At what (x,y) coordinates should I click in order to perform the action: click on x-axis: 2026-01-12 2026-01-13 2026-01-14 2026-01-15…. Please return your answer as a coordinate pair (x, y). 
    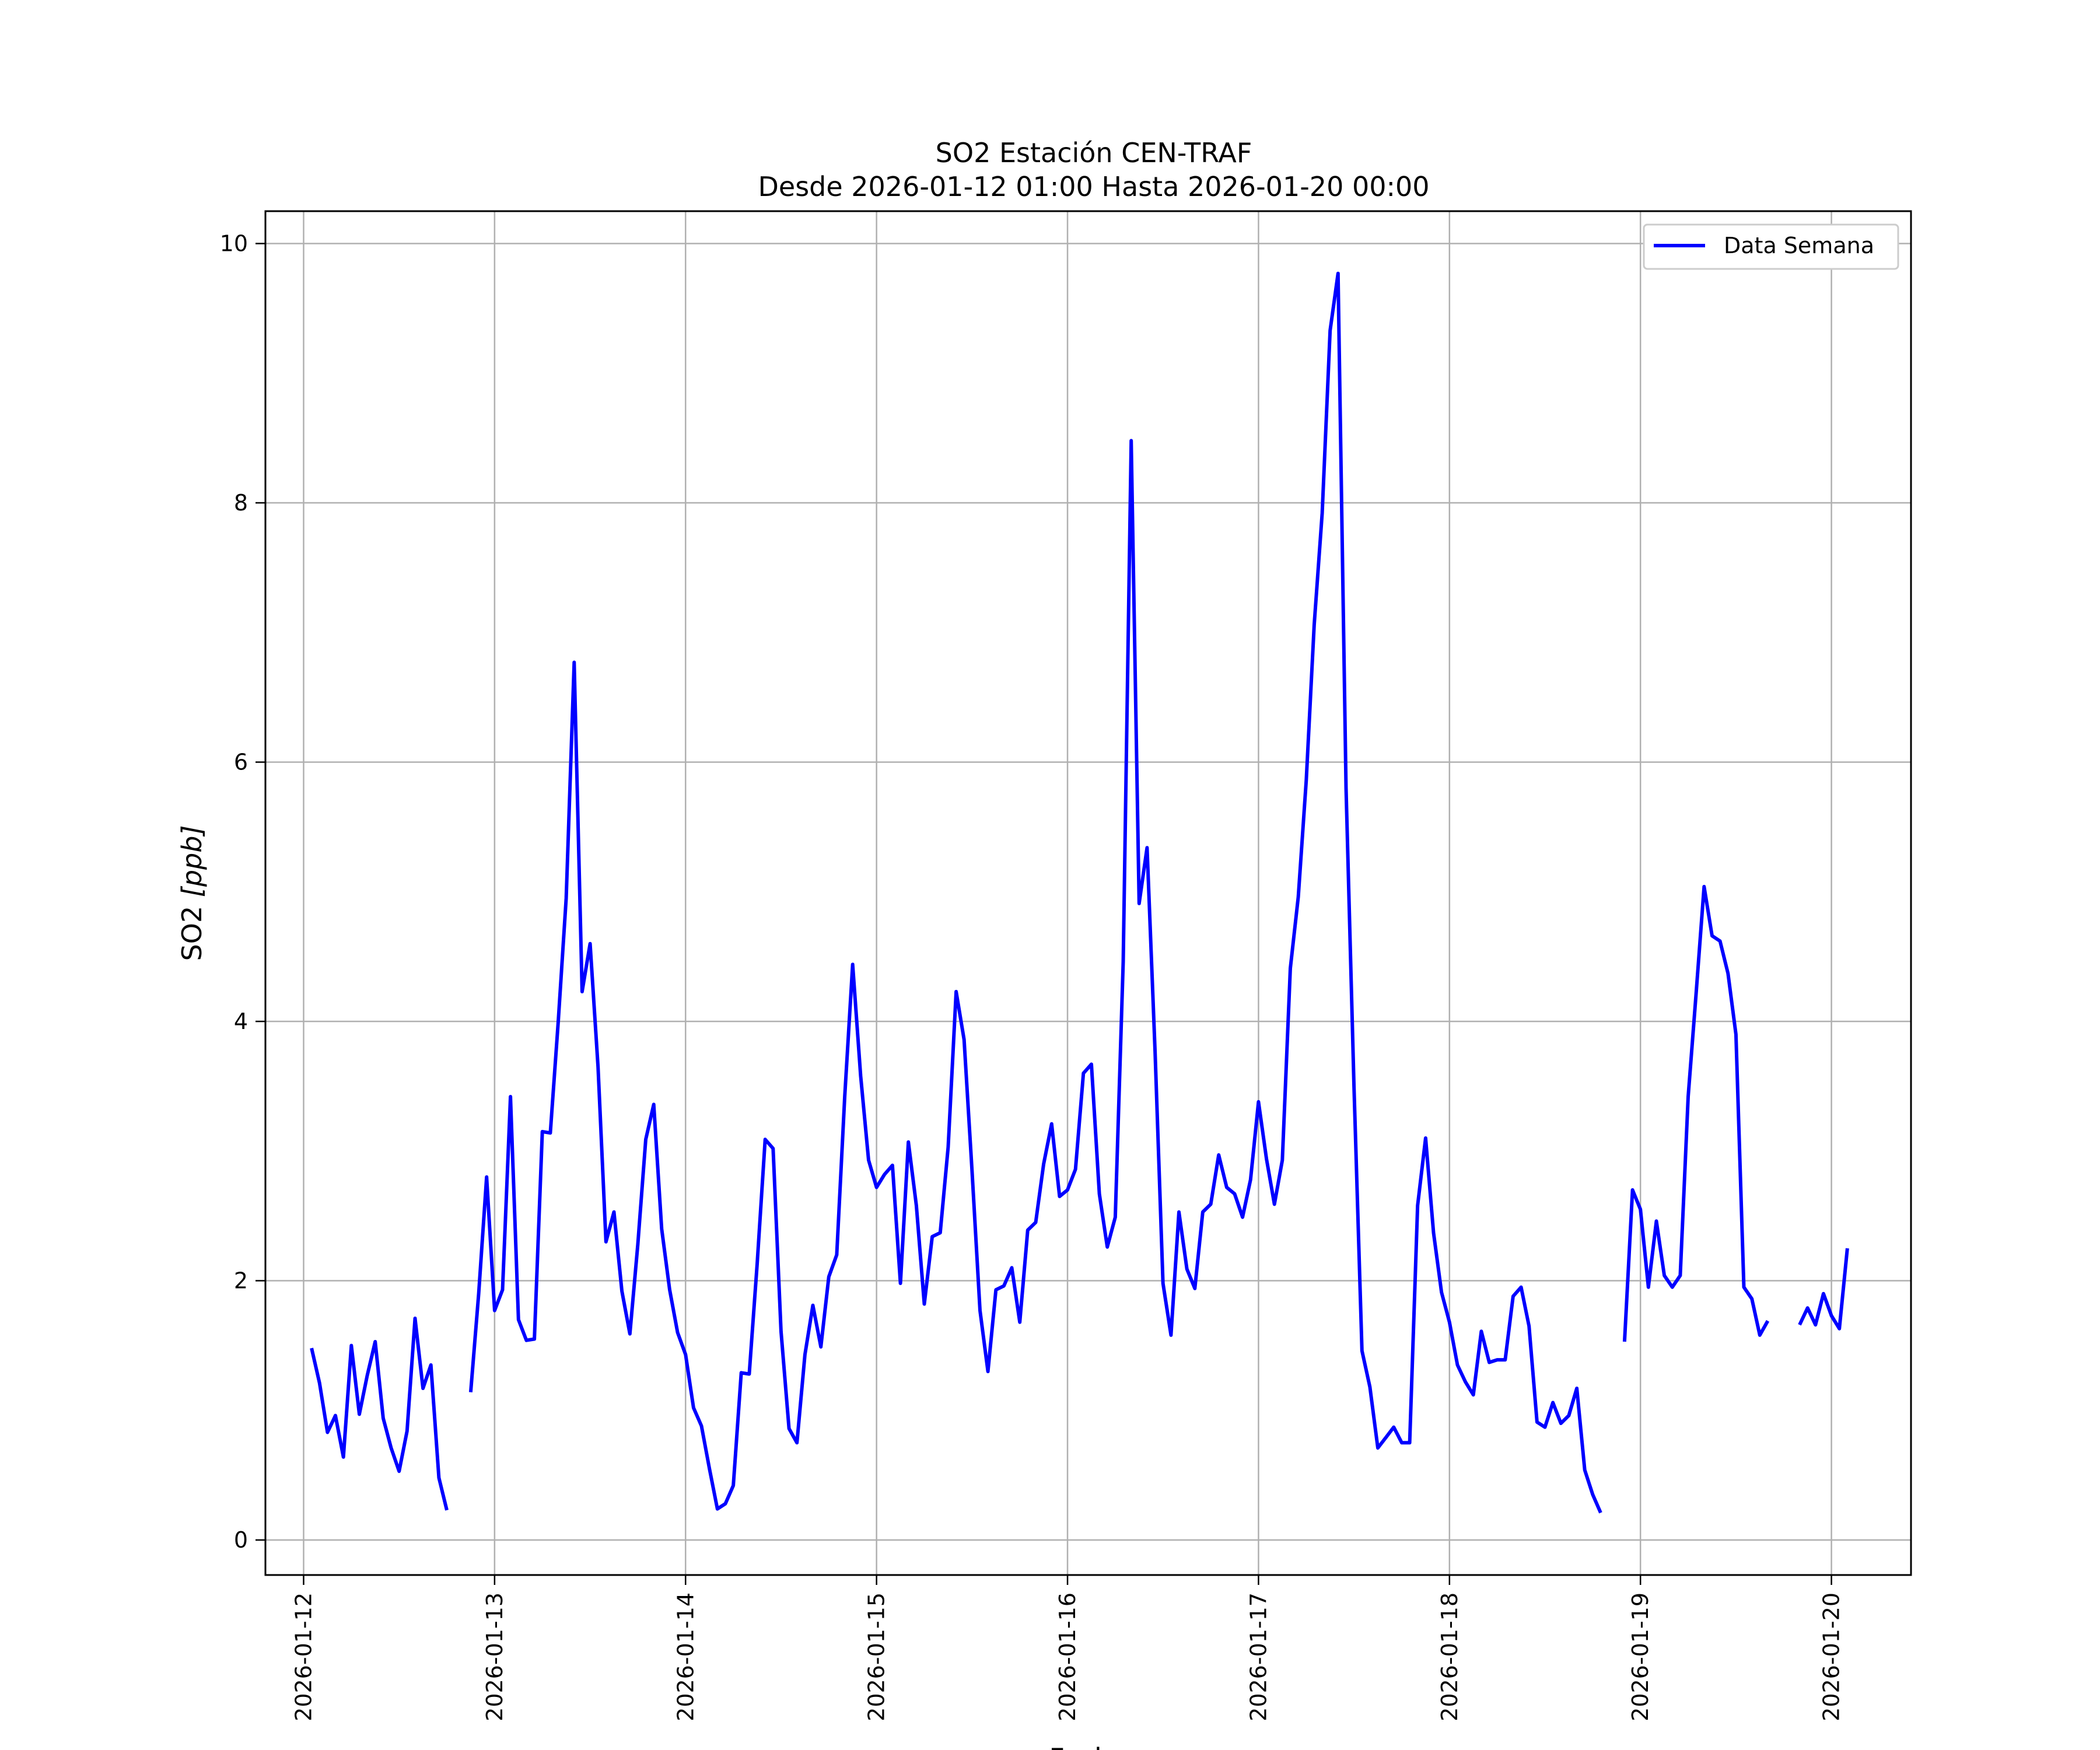
    Looking at the image, I should click on (1067, 1648).